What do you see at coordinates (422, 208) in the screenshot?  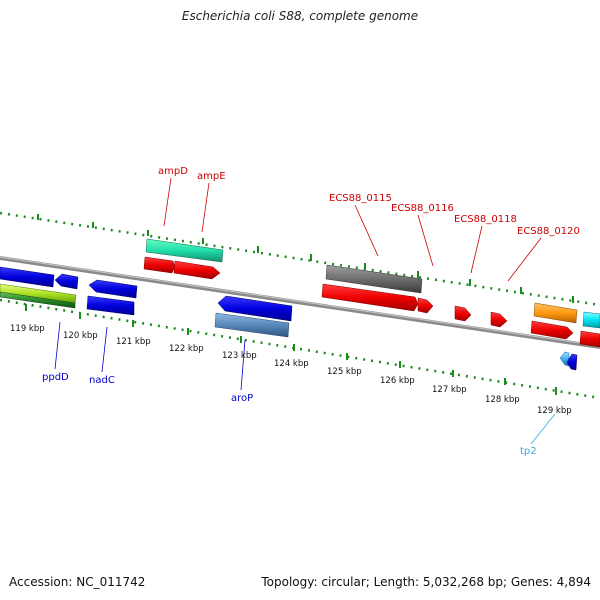 I see `gene-label-ECS88_0116: ECS88_0116` at bounding box center [422, 208].